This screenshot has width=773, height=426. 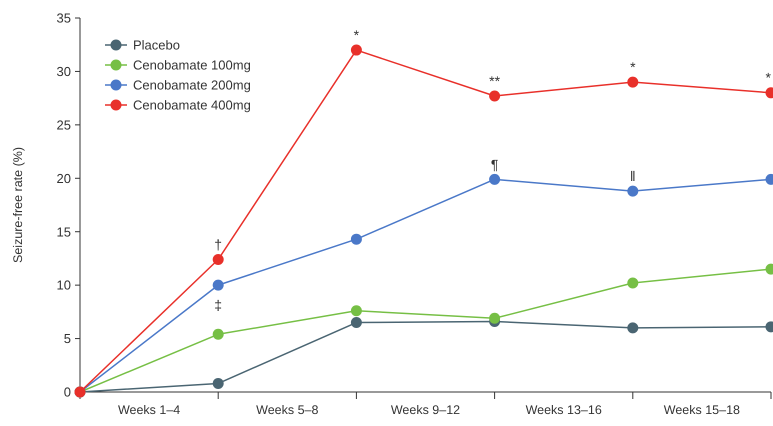 What do you see at coordinates (149, 410) in the screenshot?
I see `x-tick-label: Weeks 1–4` at bounding box center [149, 410].